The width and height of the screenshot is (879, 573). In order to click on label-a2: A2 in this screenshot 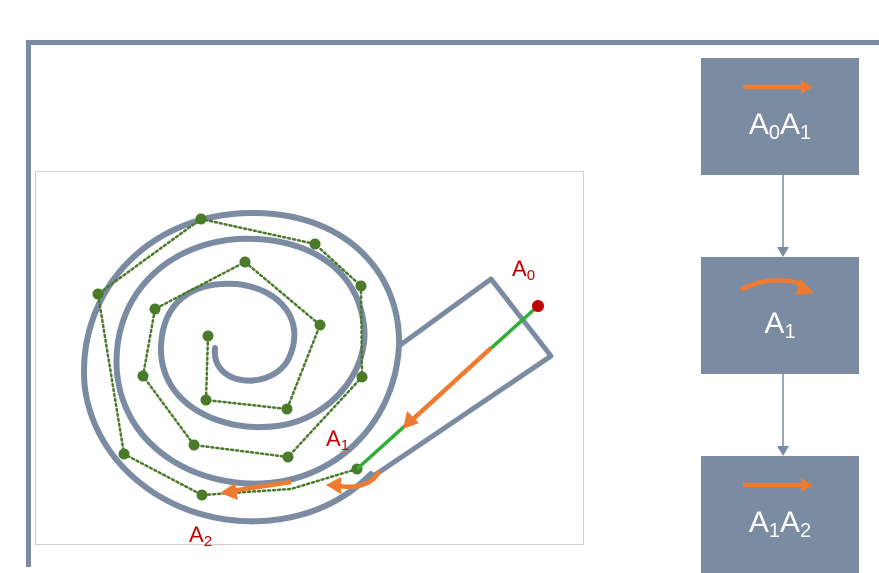, I will do `click(201, 536)`.